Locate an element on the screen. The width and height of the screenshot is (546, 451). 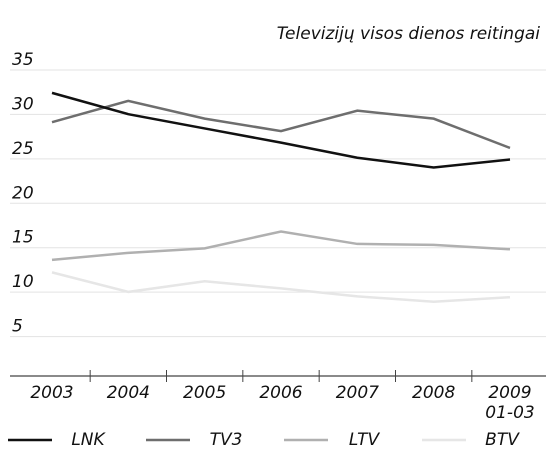
x-tick-label: 2006 is located at coordinates (280, 393).